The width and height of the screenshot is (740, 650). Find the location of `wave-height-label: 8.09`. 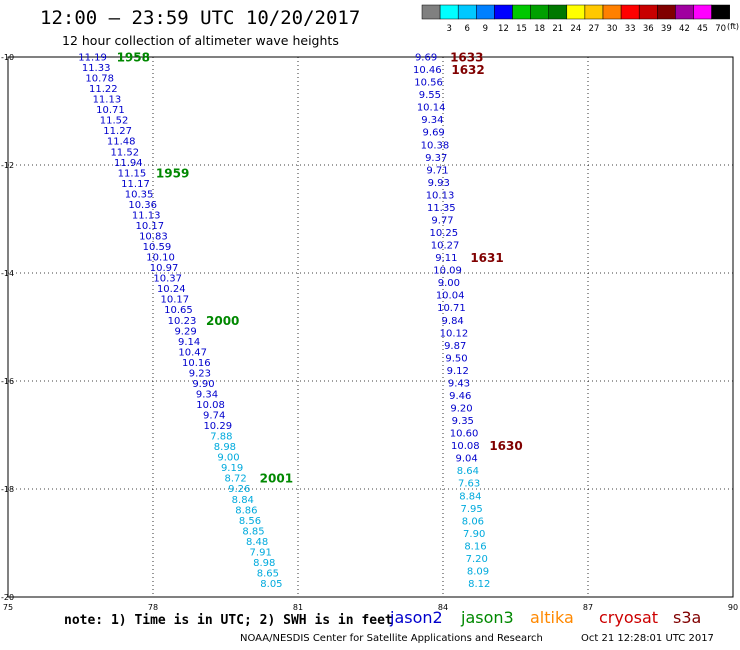

wave-height-label: 8.09 is located at coordinates (478, 571).